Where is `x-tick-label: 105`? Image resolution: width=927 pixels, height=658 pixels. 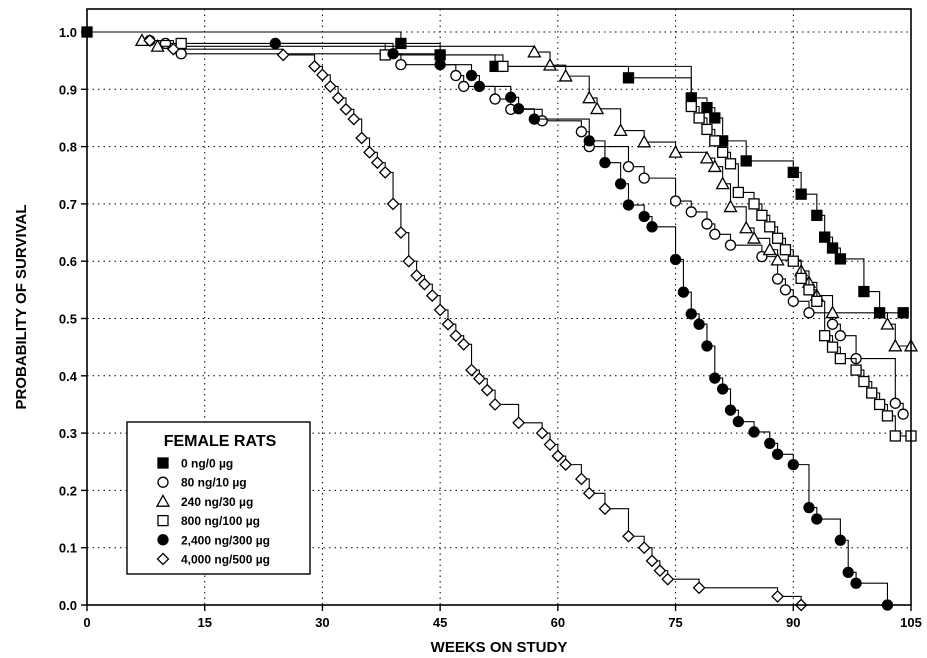
x-tick-label: 105 is located at coordinates (911, 622).